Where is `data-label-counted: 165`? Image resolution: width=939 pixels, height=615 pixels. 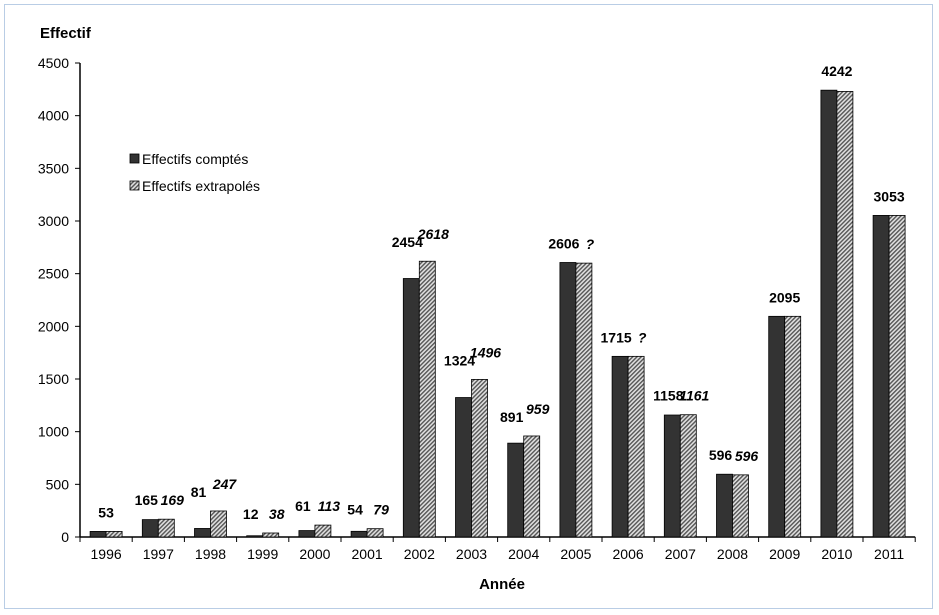
data-label-counted: 165 is located at coordinates (147, 500).